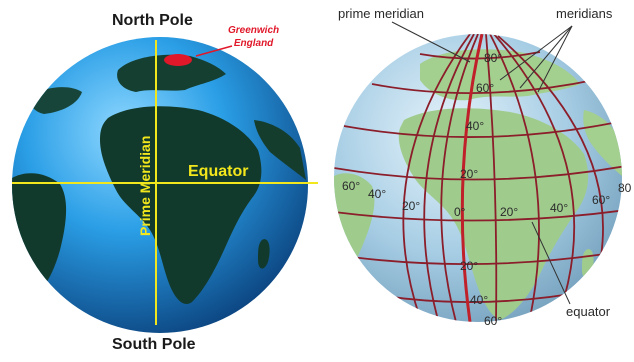 This screenshot has width=634, height=362. I want to click on meridian-w20, so click(459, 178).